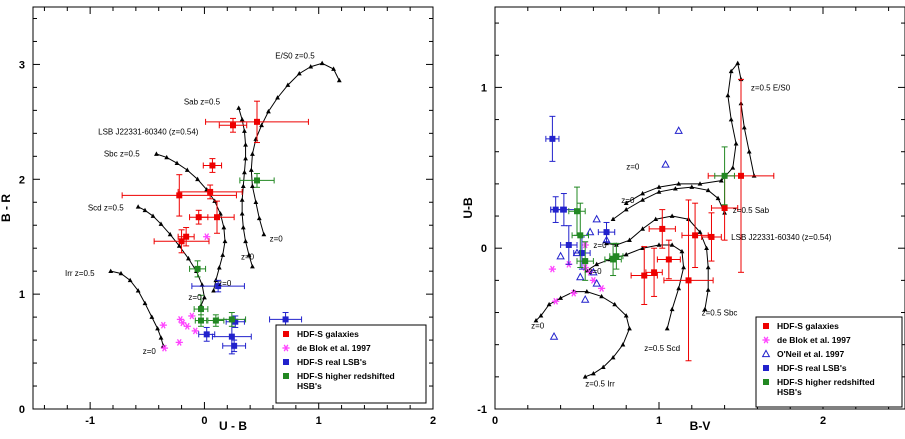  What do you see at coordinates (814, 340) in the screenshot?
I see `legend-label: de Blok et al. 1997` at bounding box center [814, 340].